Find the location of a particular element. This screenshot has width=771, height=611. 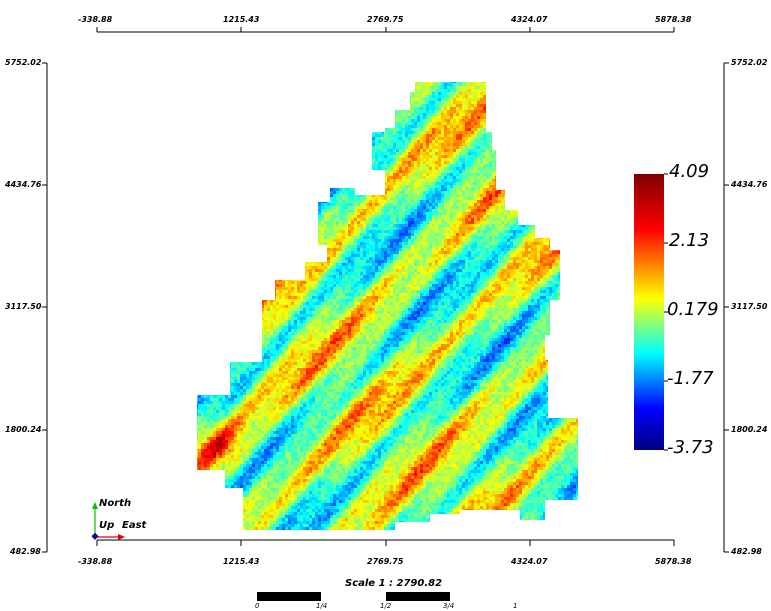

x-tick-label-bottom: 2769.75 is located at coordinates (385, 561).